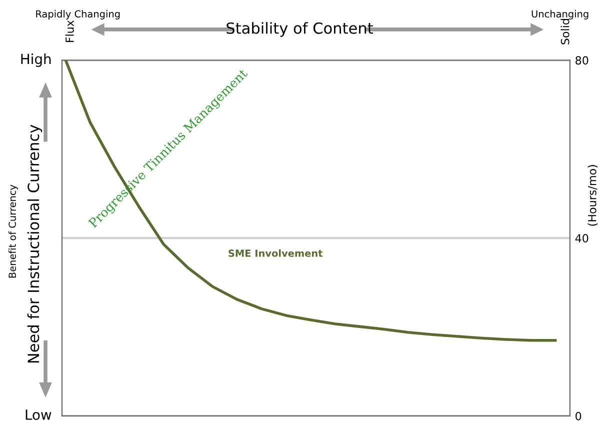 This screenshot has width=599, height=421. Describe the element at coordinates (275, 253) in the screenshot. I see `annotation: SME Involvement` at that location.